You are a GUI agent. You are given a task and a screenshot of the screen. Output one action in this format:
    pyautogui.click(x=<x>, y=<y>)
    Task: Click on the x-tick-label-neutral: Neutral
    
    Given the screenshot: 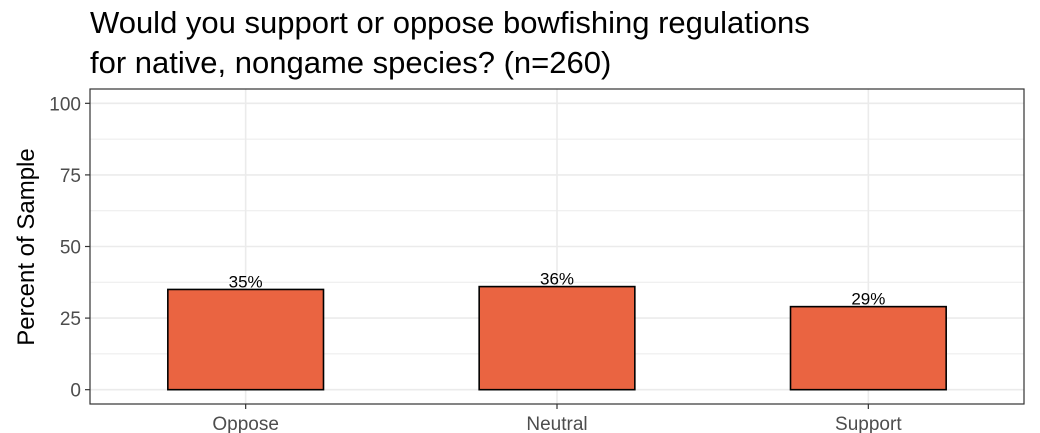 What is the action you would take?
    pyautogui.click(x=556, y=423)
    